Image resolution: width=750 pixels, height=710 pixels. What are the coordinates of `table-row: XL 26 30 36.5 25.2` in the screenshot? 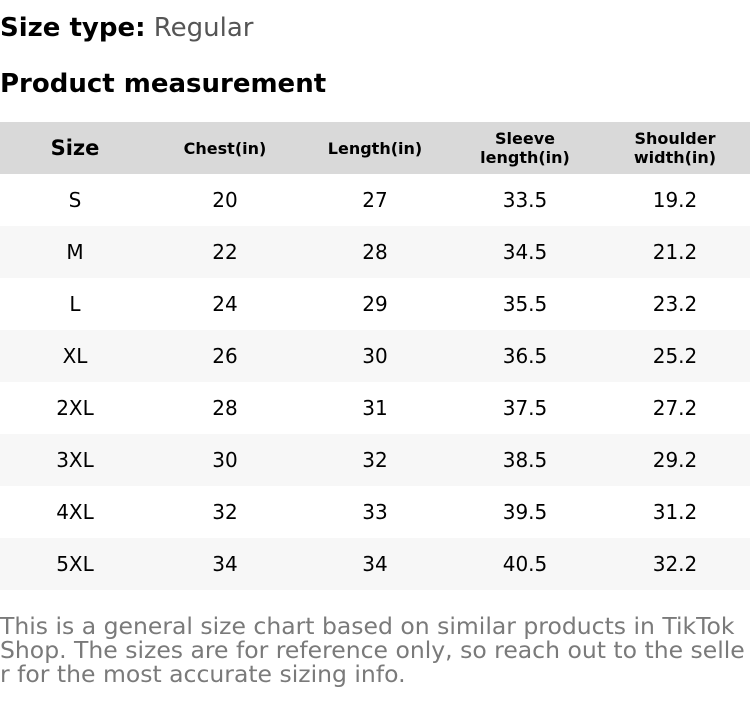 It's located at (375, 356).